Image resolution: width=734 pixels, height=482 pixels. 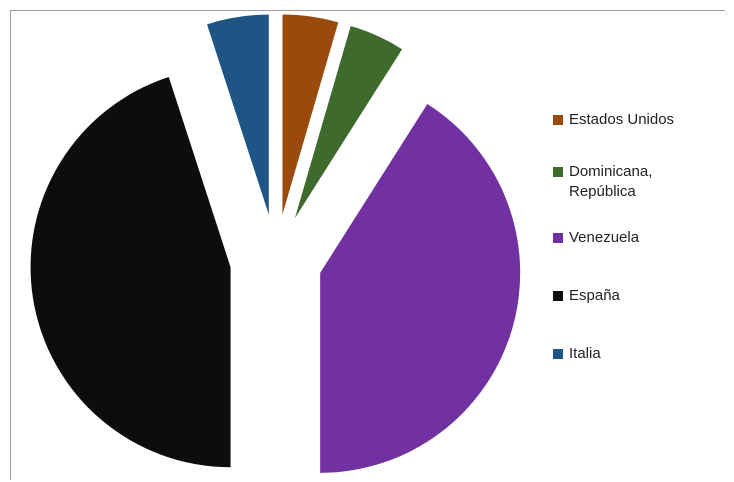 I want to click on legend-item: España, so click(x=586, y=296).